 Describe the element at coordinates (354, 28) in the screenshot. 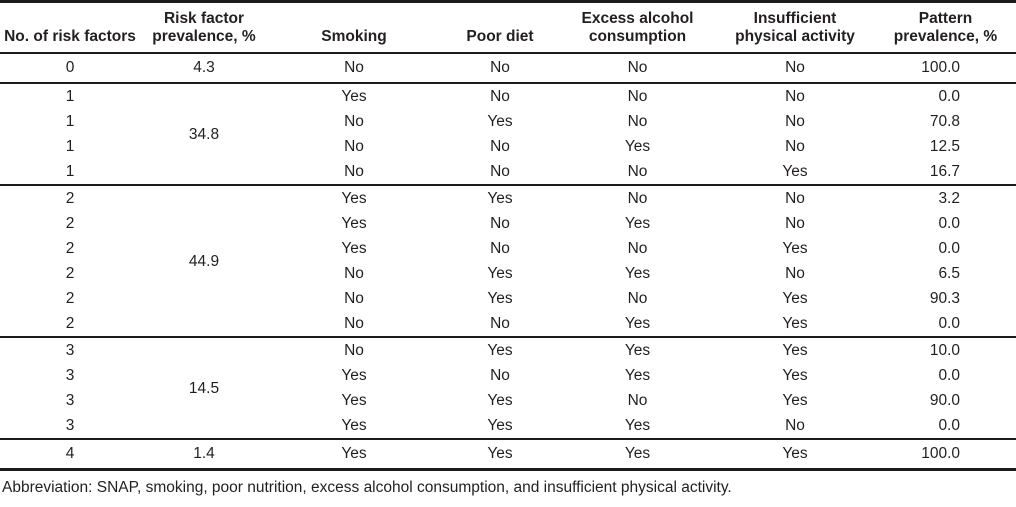

I see `column-header: Smoking` at that location.